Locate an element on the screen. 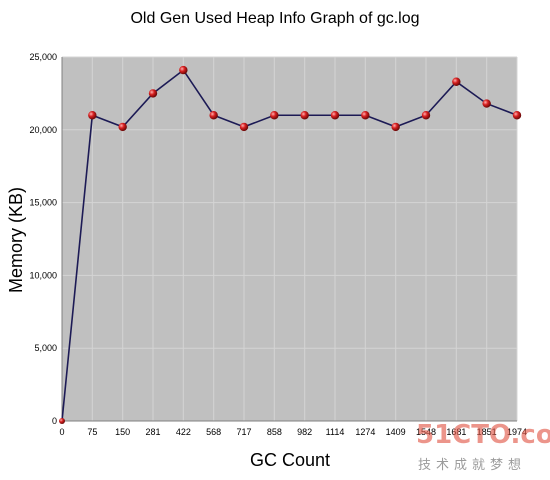 This screenshot has height=480, width=550. y-tick-label: 0 is located at coordinates (54, 421).